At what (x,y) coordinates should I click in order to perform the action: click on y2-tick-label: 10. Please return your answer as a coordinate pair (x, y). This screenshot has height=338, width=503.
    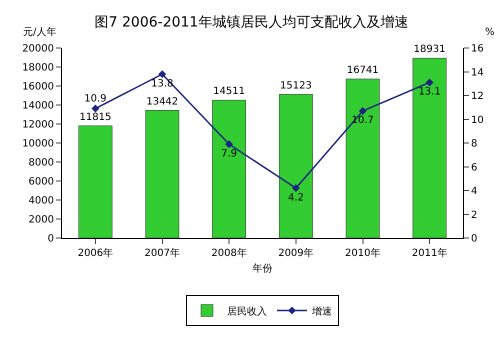
    Looking at the image, I should click on (477, 120).